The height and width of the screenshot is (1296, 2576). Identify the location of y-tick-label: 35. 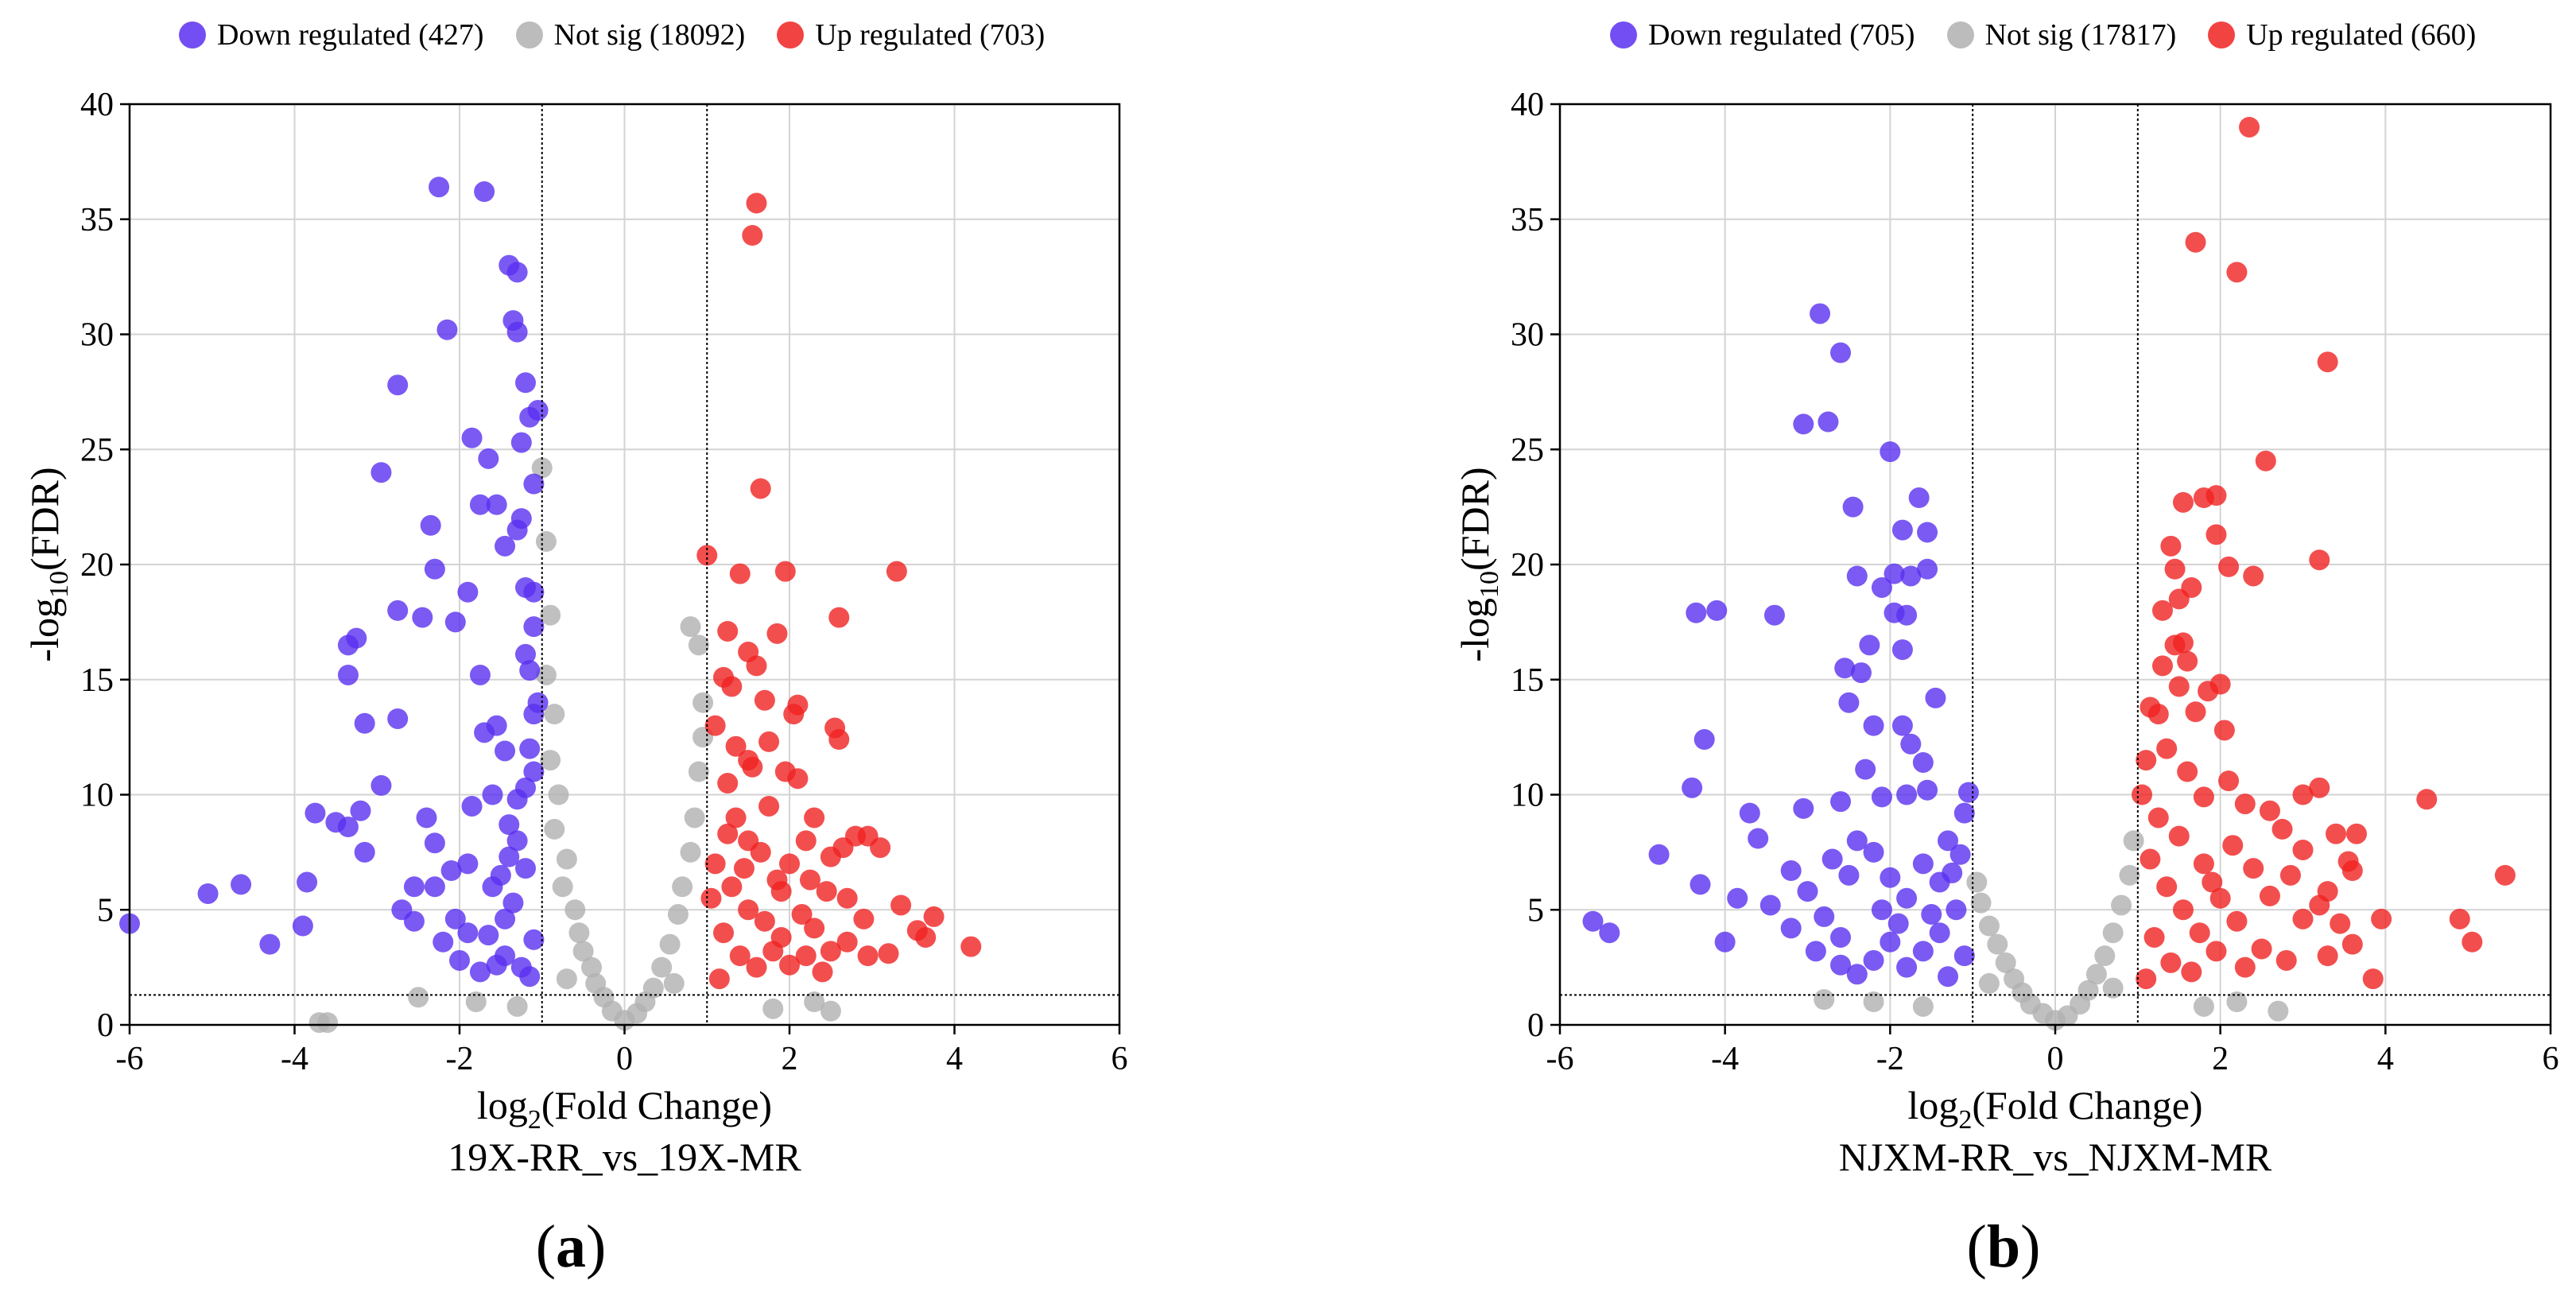
(1528, 220).